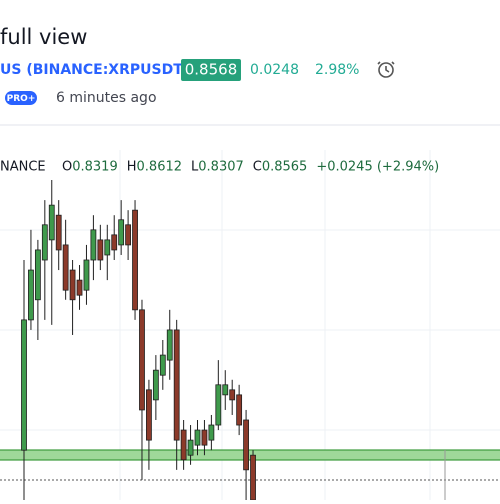 Image resolution: width=500 pixels, height=504 pixels. I want to click on legend-value: 0.8307, so click(221, 167).